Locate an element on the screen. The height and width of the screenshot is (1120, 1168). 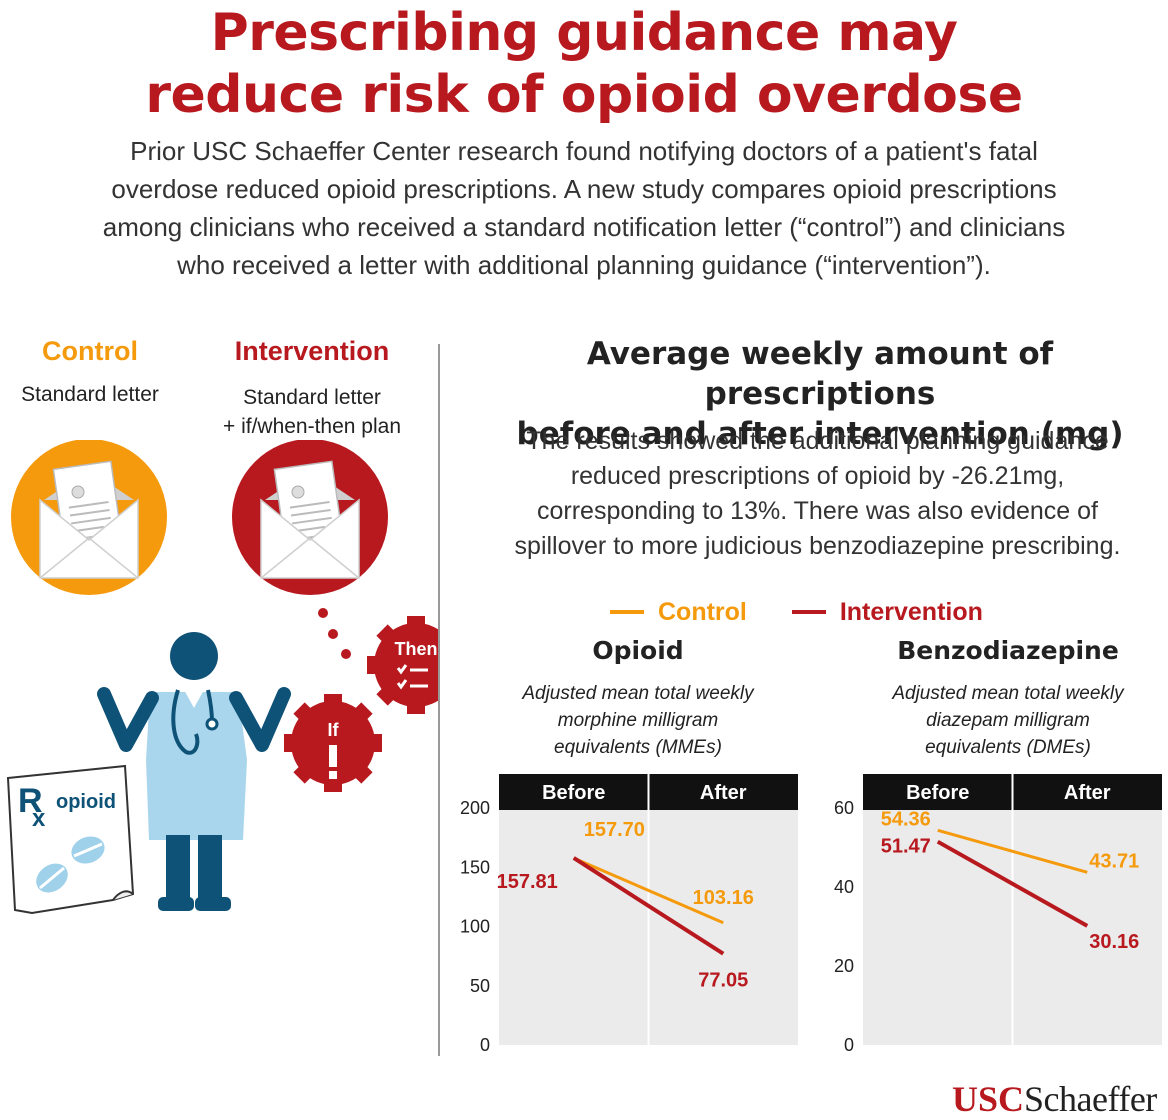
control-label: Control is located at coordinates (90, 351).